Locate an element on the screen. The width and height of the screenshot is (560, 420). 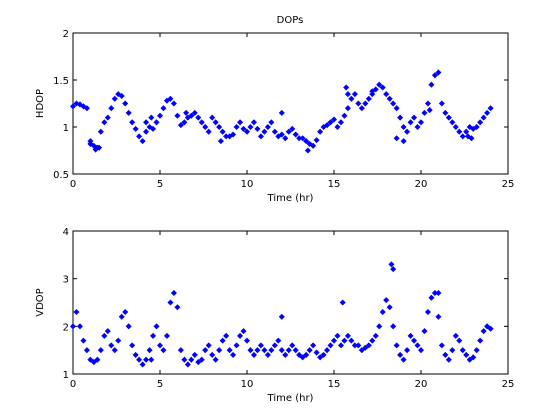
y-tick-label: 2 is located at coordinates (66, 327).